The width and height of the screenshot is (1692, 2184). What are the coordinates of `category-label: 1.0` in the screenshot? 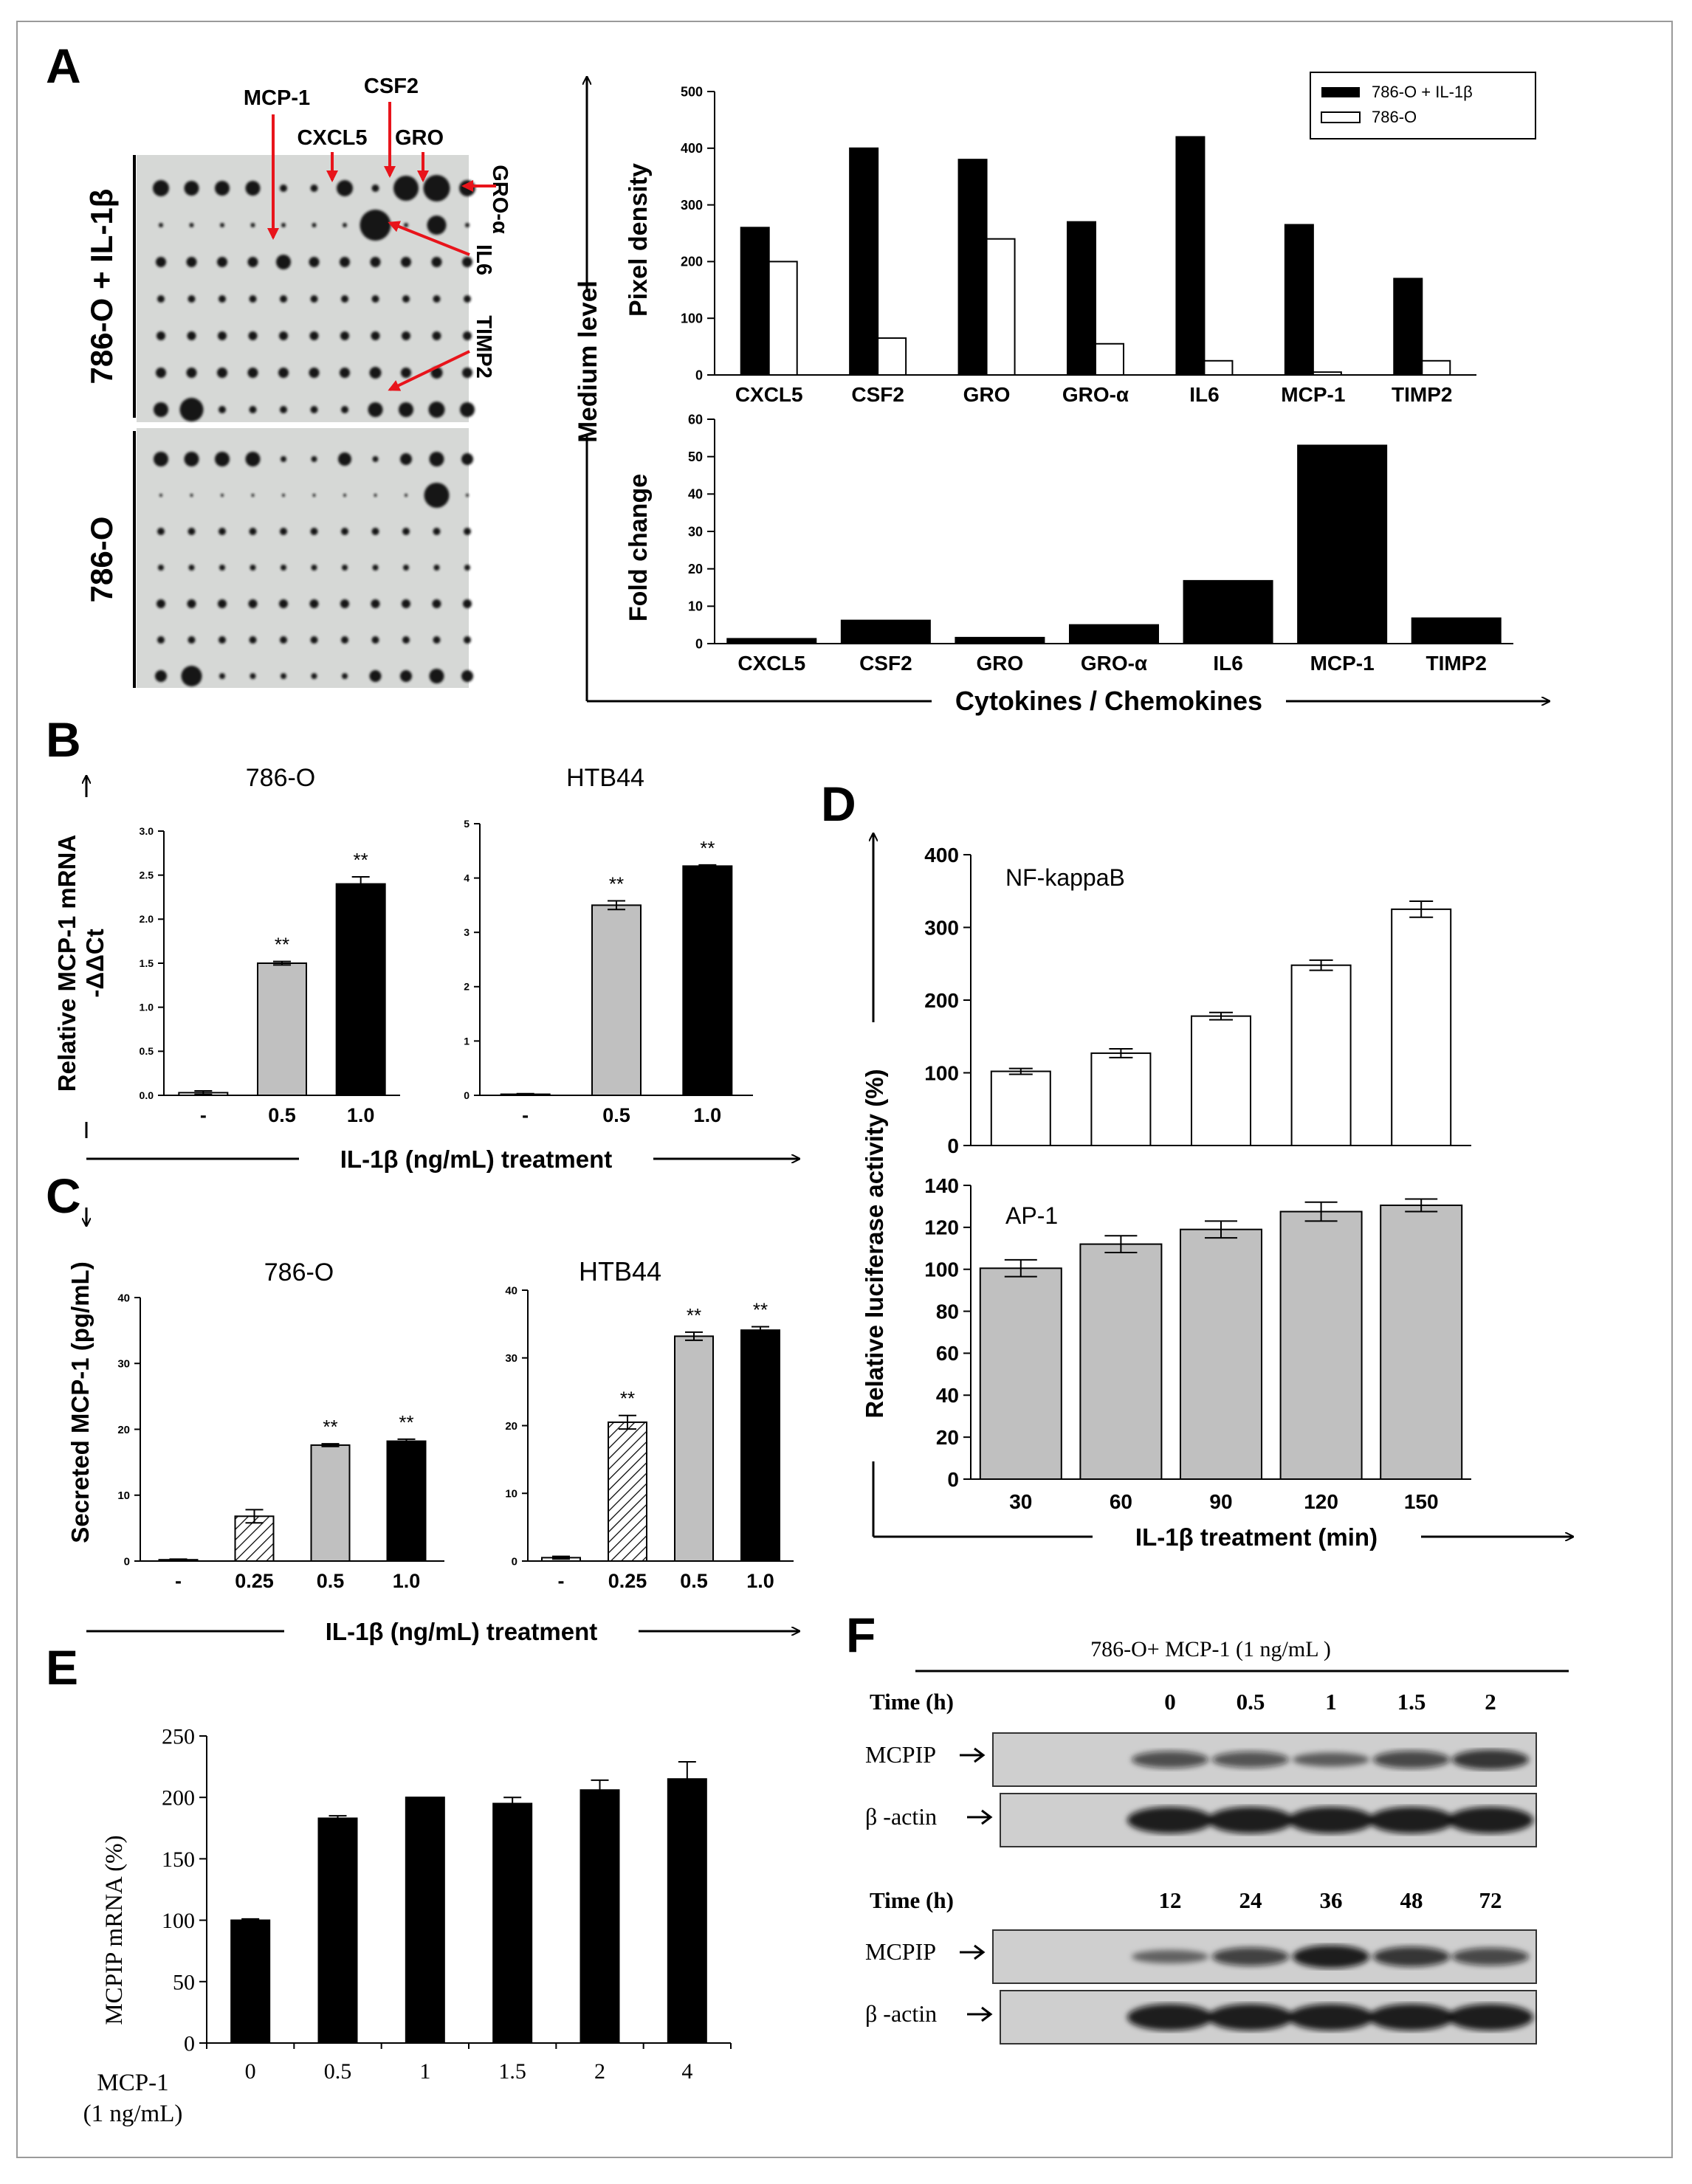 It's located at (708, 1115).